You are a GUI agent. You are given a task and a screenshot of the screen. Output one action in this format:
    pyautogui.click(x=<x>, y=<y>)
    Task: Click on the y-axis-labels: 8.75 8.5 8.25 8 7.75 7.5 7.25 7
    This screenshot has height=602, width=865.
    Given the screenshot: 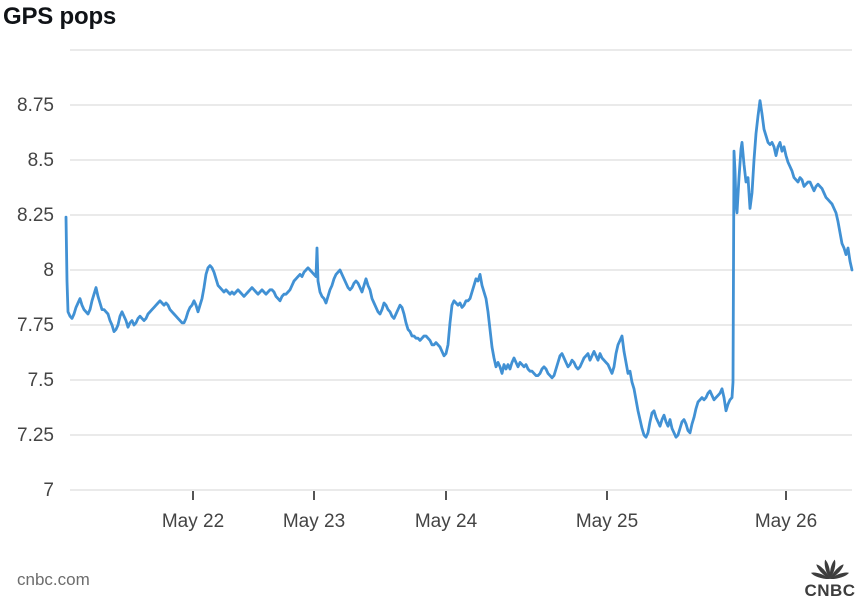 What is the action you would take?
    pyautogui.click(x=35, y=298)
    